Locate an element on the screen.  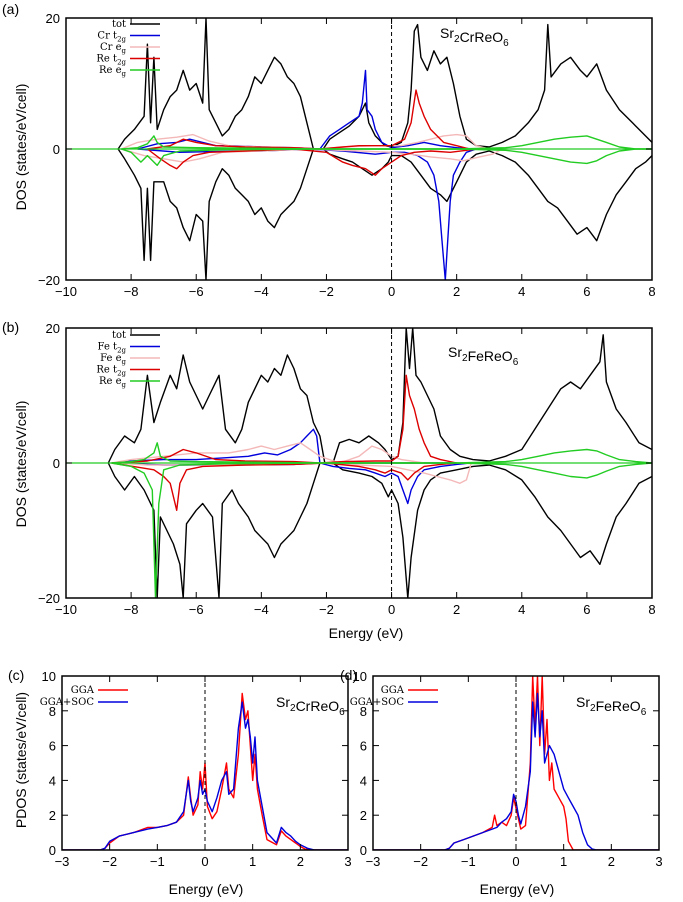
legend-label: Fe t2g is located at coordinates (112, 348).